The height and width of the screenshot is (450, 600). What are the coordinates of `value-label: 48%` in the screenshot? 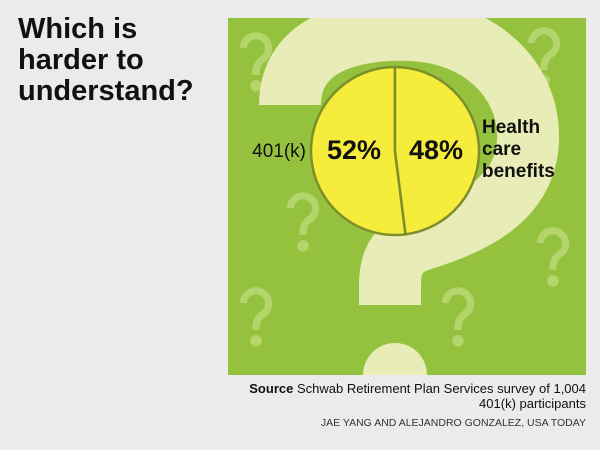 It's located at (436, 150).